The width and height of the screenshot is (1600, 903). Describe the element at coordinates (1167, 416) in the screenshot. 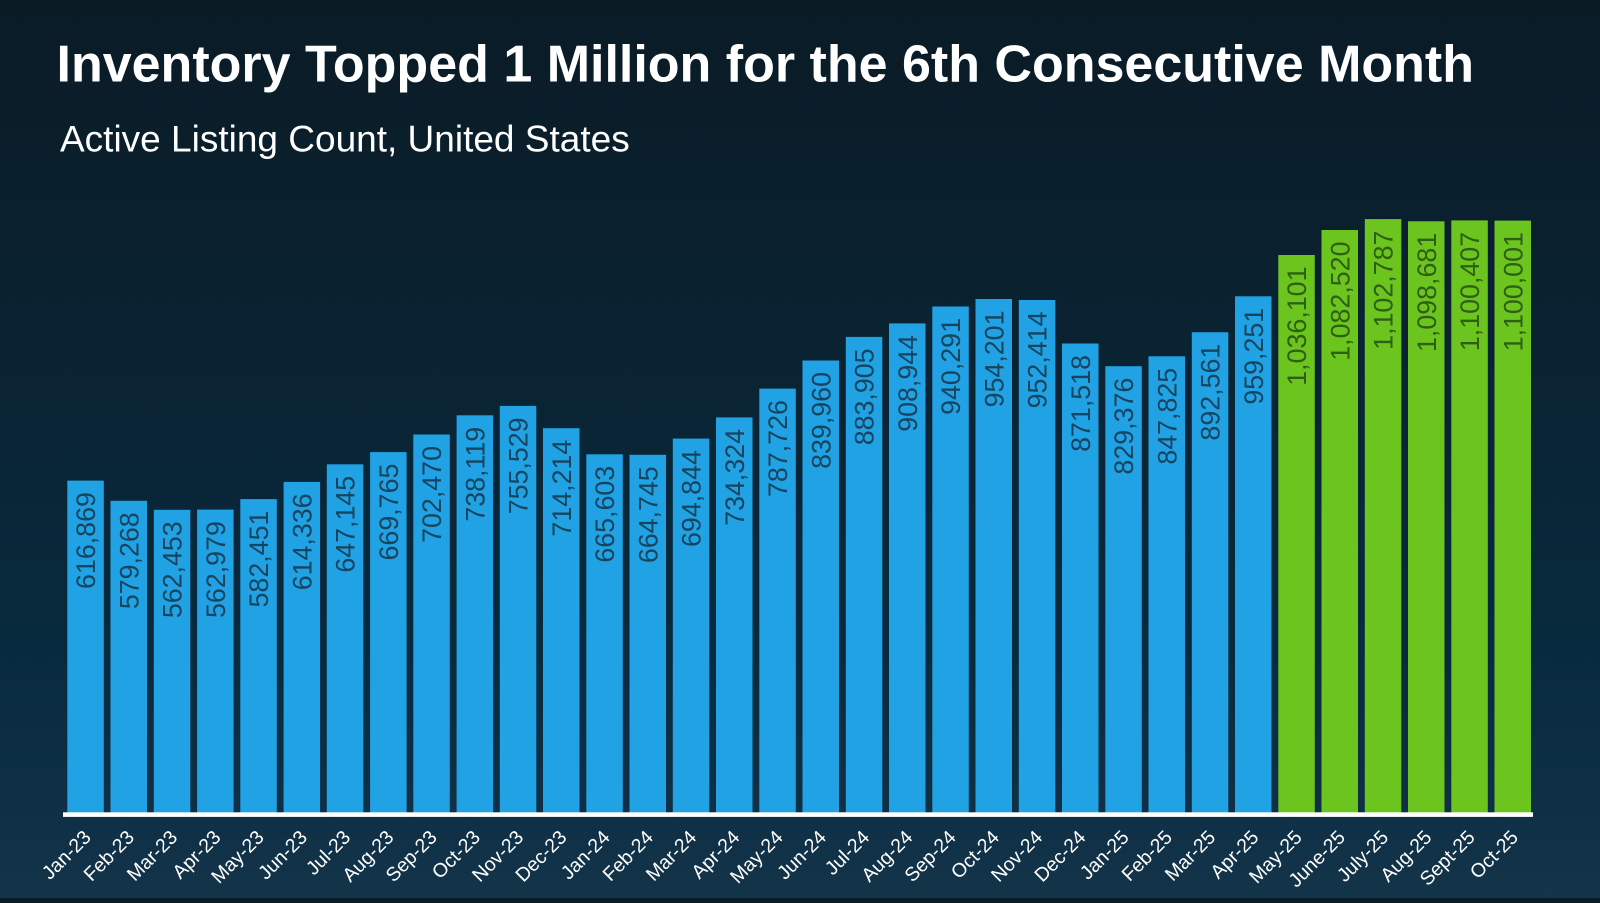

I see `svg-text: 847,825` at that location.